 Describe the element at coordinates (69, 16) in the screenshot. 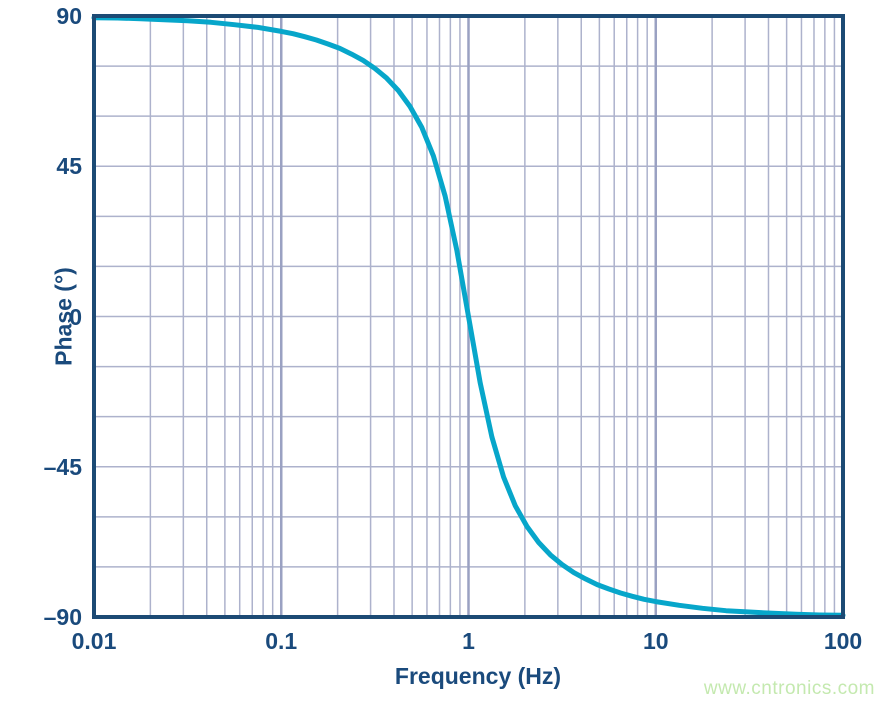

I see `y-tick-90: 90` at that location.